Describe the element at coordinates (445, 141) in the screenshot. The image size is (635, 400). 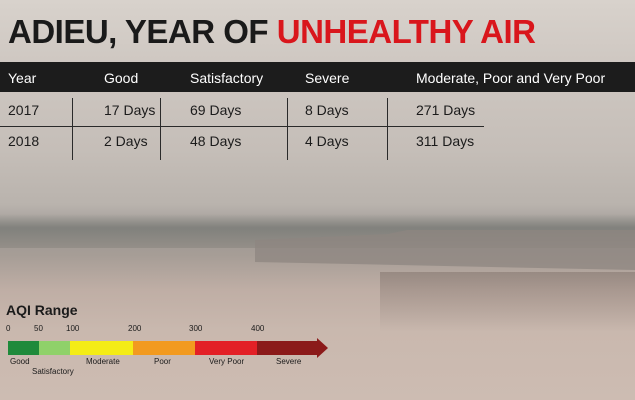
I see `cell-moderate-2018: 311 Days` at that location.